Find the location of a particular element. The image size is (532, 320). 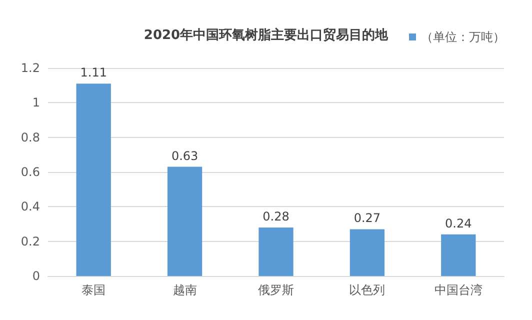

data-label: 0.28 is located at coordinates (276, 216).